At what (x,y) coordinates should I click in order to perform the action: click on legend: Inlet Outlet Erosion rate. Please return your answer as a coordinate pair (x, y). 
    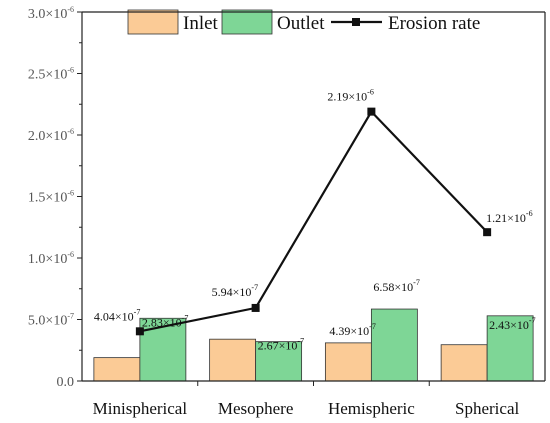
    Looking at the image, I should click on (303, 22).